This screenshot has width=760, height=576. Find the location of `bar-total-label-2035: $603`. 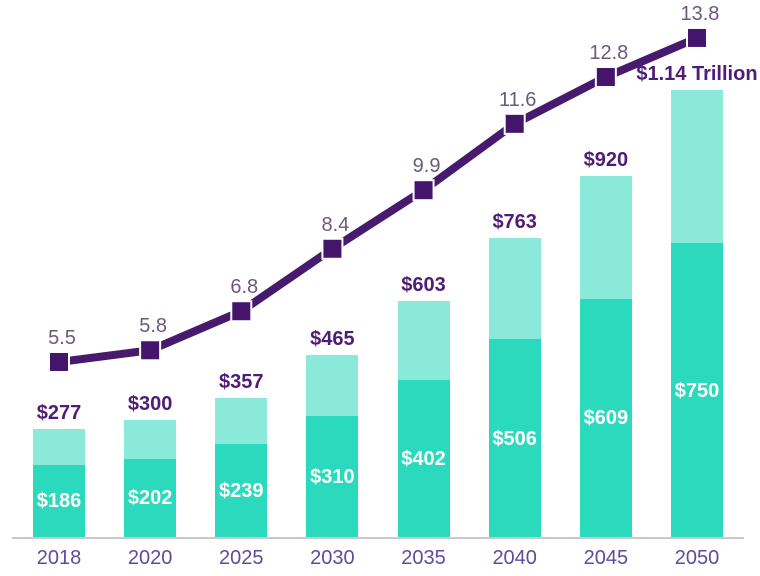

bar-total-label-2035: $603 is located at coordinates (423, 285).